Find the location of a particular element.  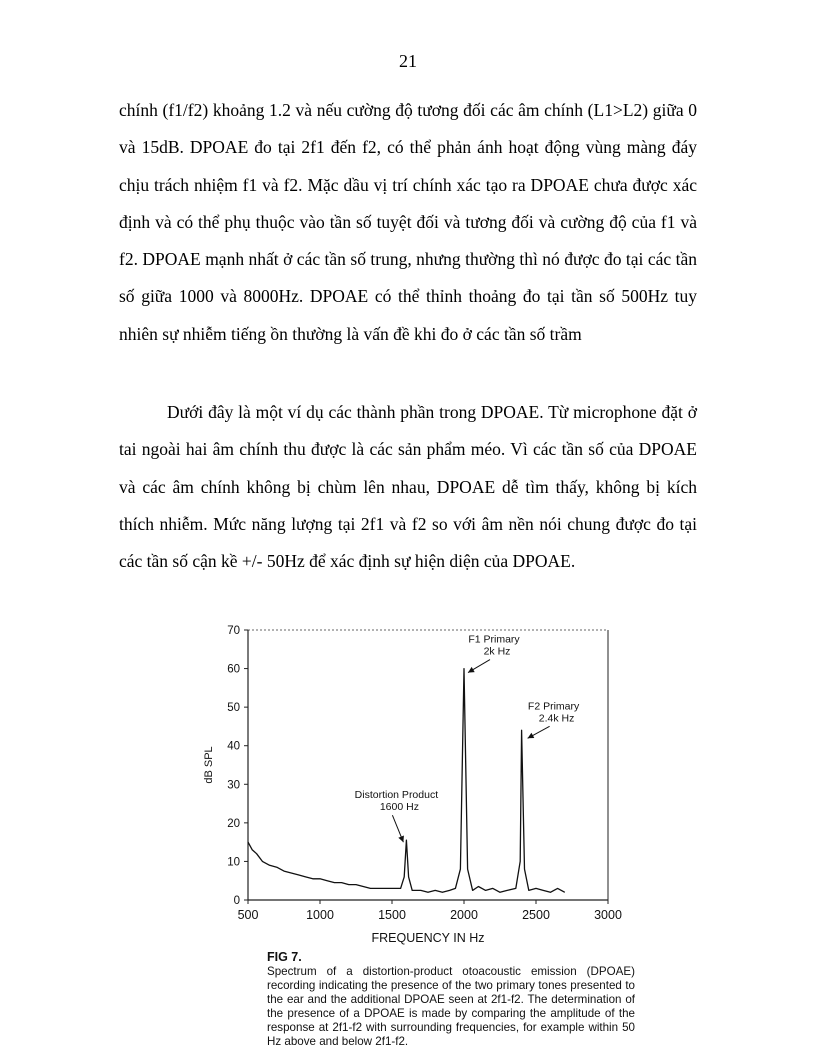

x-tick-label: 500 is located at coordinates (248, 915).